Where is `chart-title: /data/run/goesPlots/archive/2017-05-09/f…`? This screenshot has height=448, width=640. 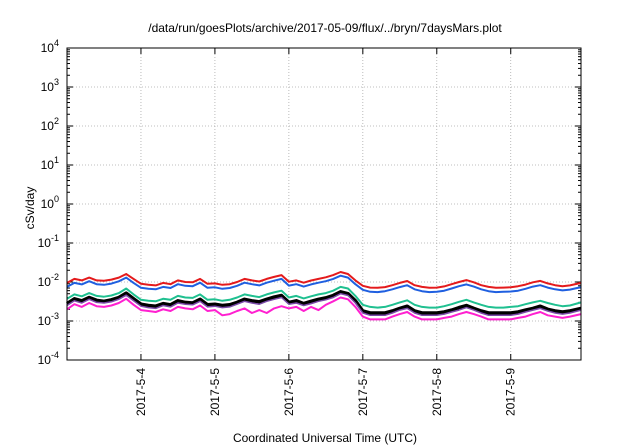 chart-title: /data/run/goesPlots/archive/2017-05-09/f… is located at coordinates (325, 28).